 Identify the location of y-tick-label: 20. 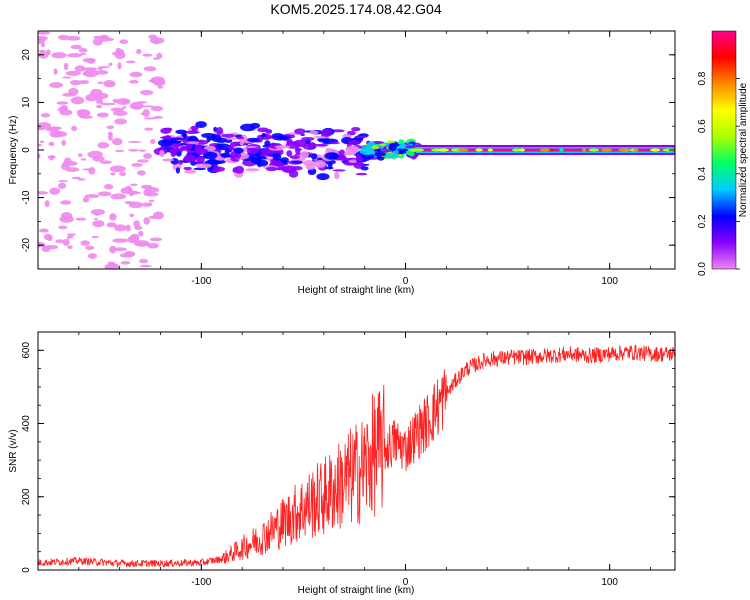
(26, 55).